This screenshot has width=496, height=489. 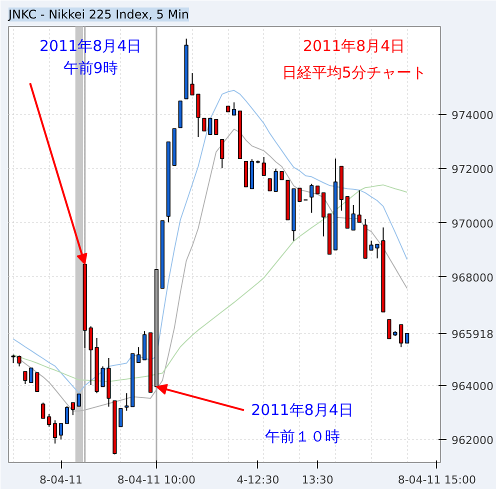 I want to click on y-tick-label: 974000, so click(x=473, y=115).